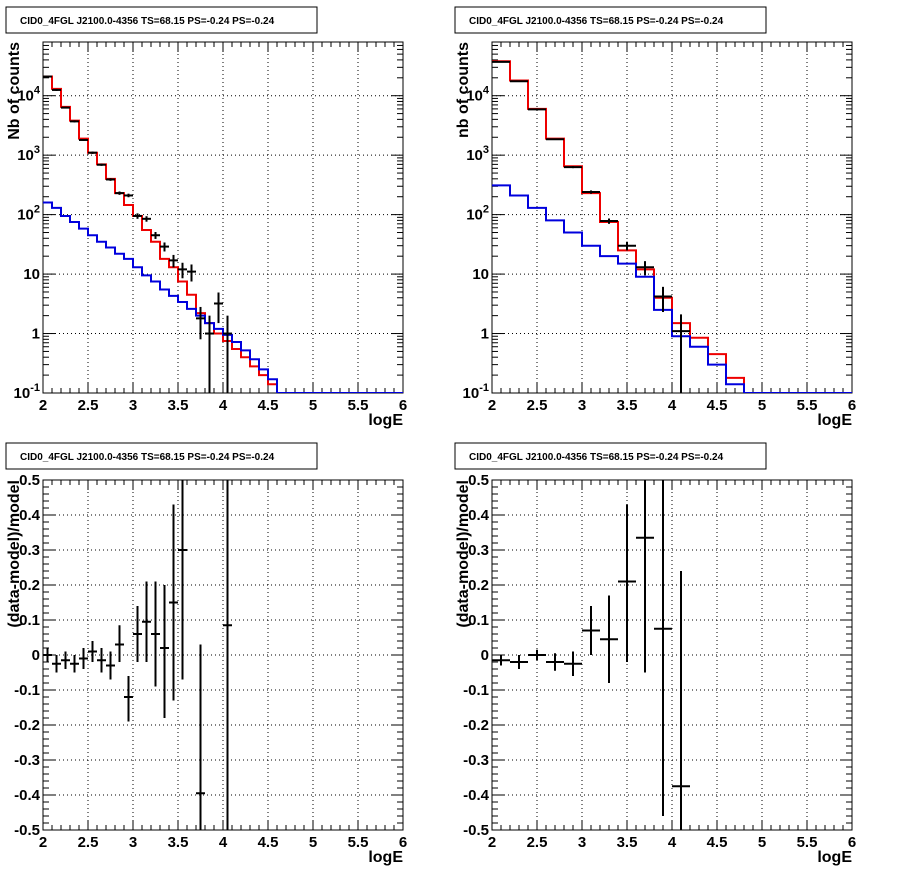  What do you see at coordinates (478, 620) in the screenshot?
I see `y-tick-label: 0.1` at bounding box center [478, 620].